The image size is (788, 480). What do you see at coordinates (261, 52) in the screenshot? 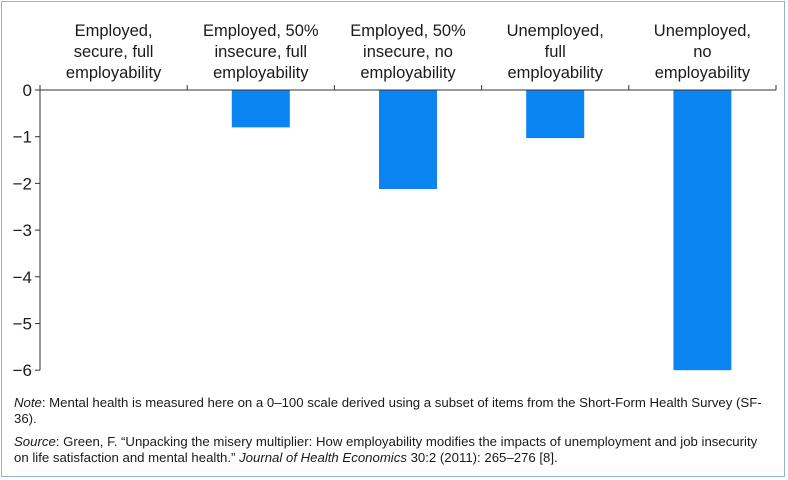
I see `category-label: Employed, 50% insecure, full employability` at bounding box center [261, 52].